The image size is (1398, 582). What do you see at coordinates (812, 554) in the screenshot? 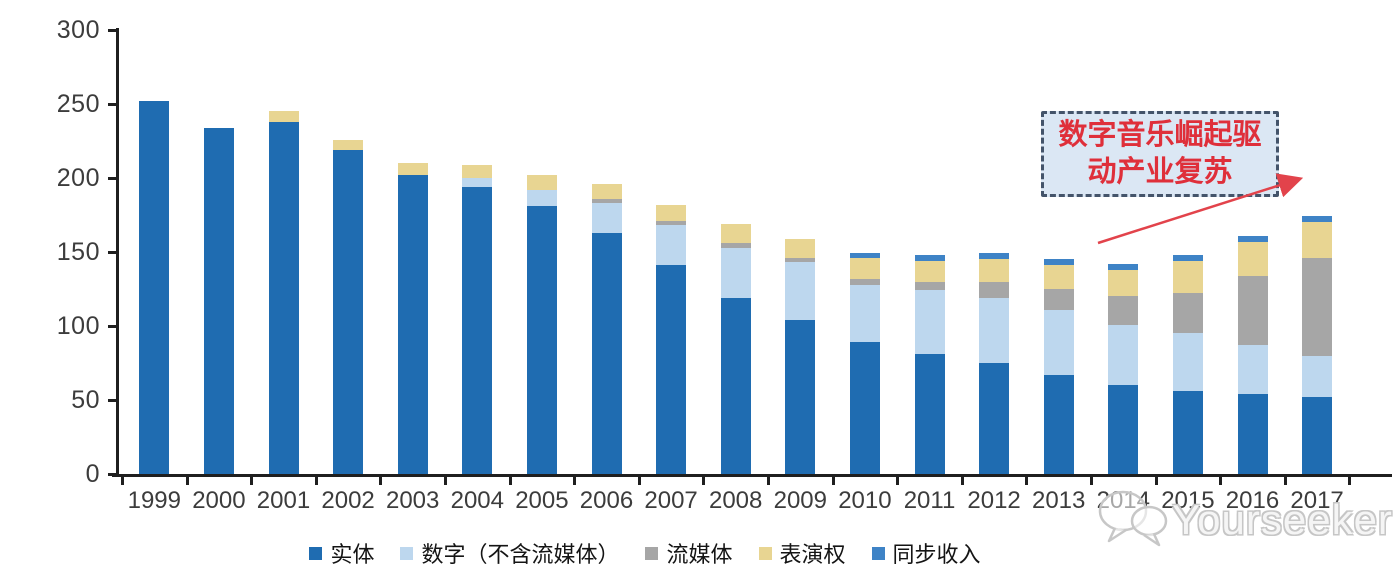
I see `legend-label: 表演权` at bounding box center [812, 554].